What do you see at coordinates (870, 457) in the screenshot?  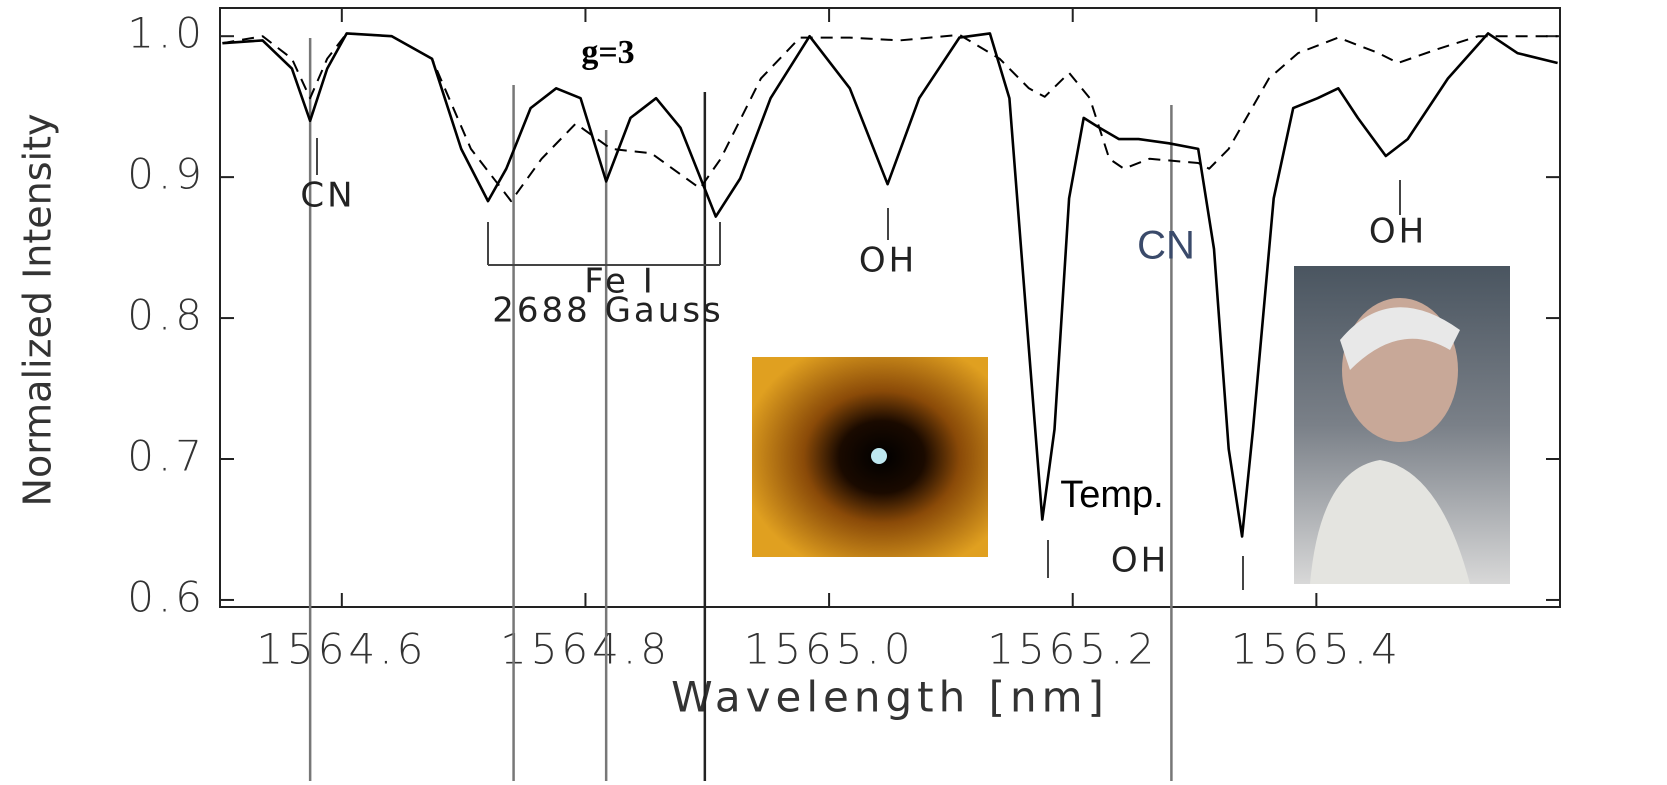 I see `sunspot-image` at bounding box center [870, 457].